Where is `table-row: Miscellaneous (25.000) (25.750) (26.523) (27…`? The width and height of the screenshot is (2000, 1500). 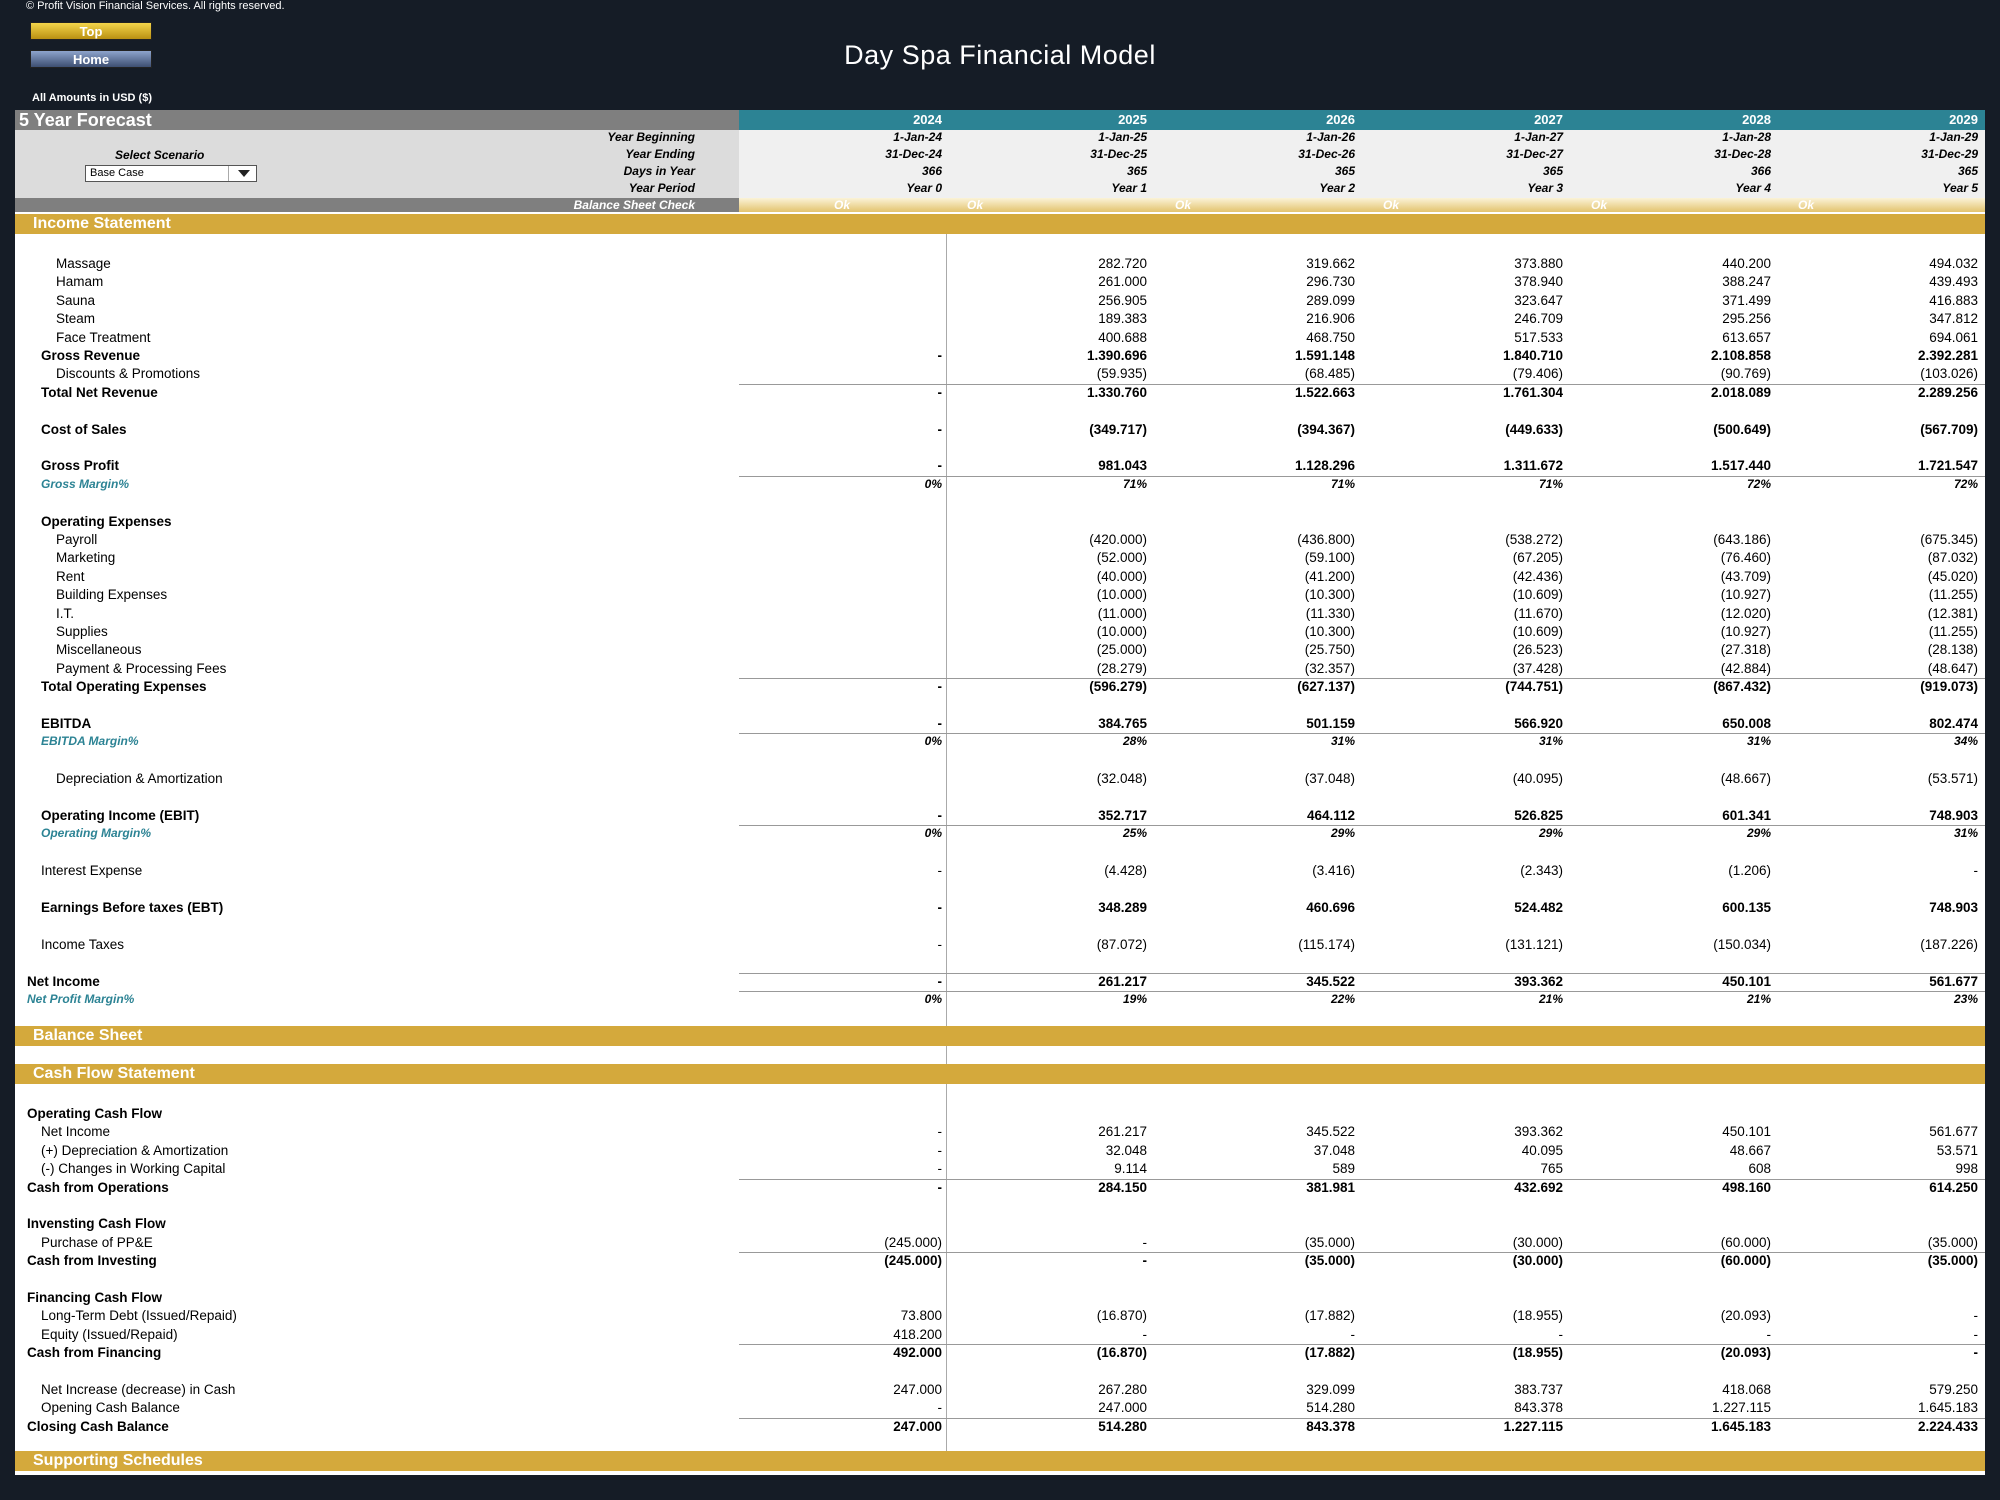
table-row: Miscellaneous (25.000) (25.750) (26.523) (27… is located at coordinates (1000, 651).